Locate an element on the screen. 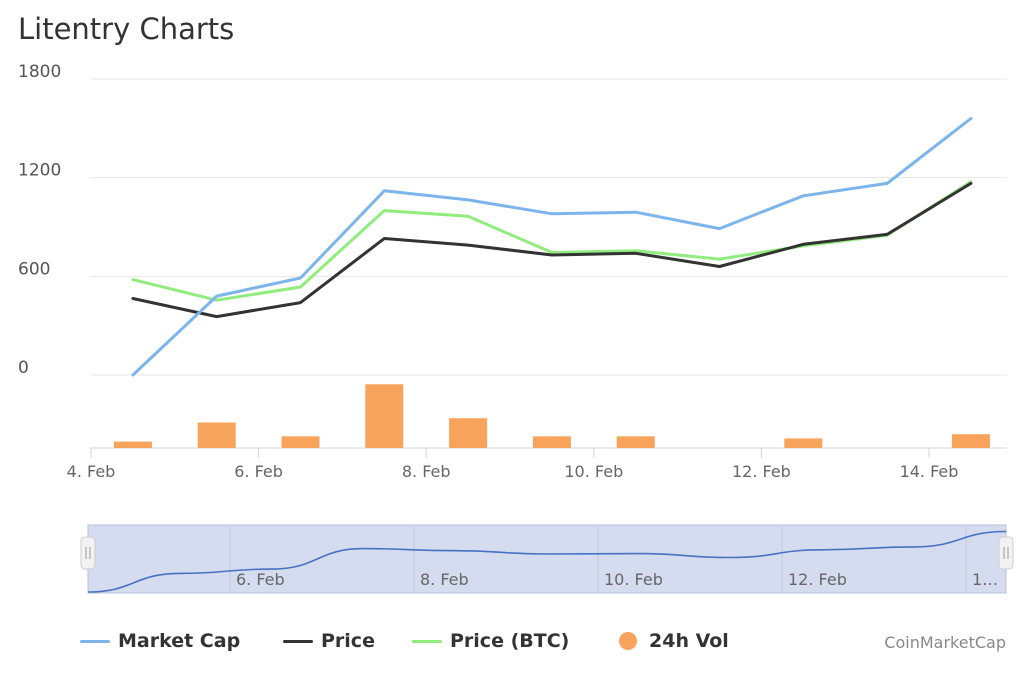 Image resolution: width=1024 pixels, height=683 pixels. x-tick-label: 4. Feb is located at coordinates (91, 471).